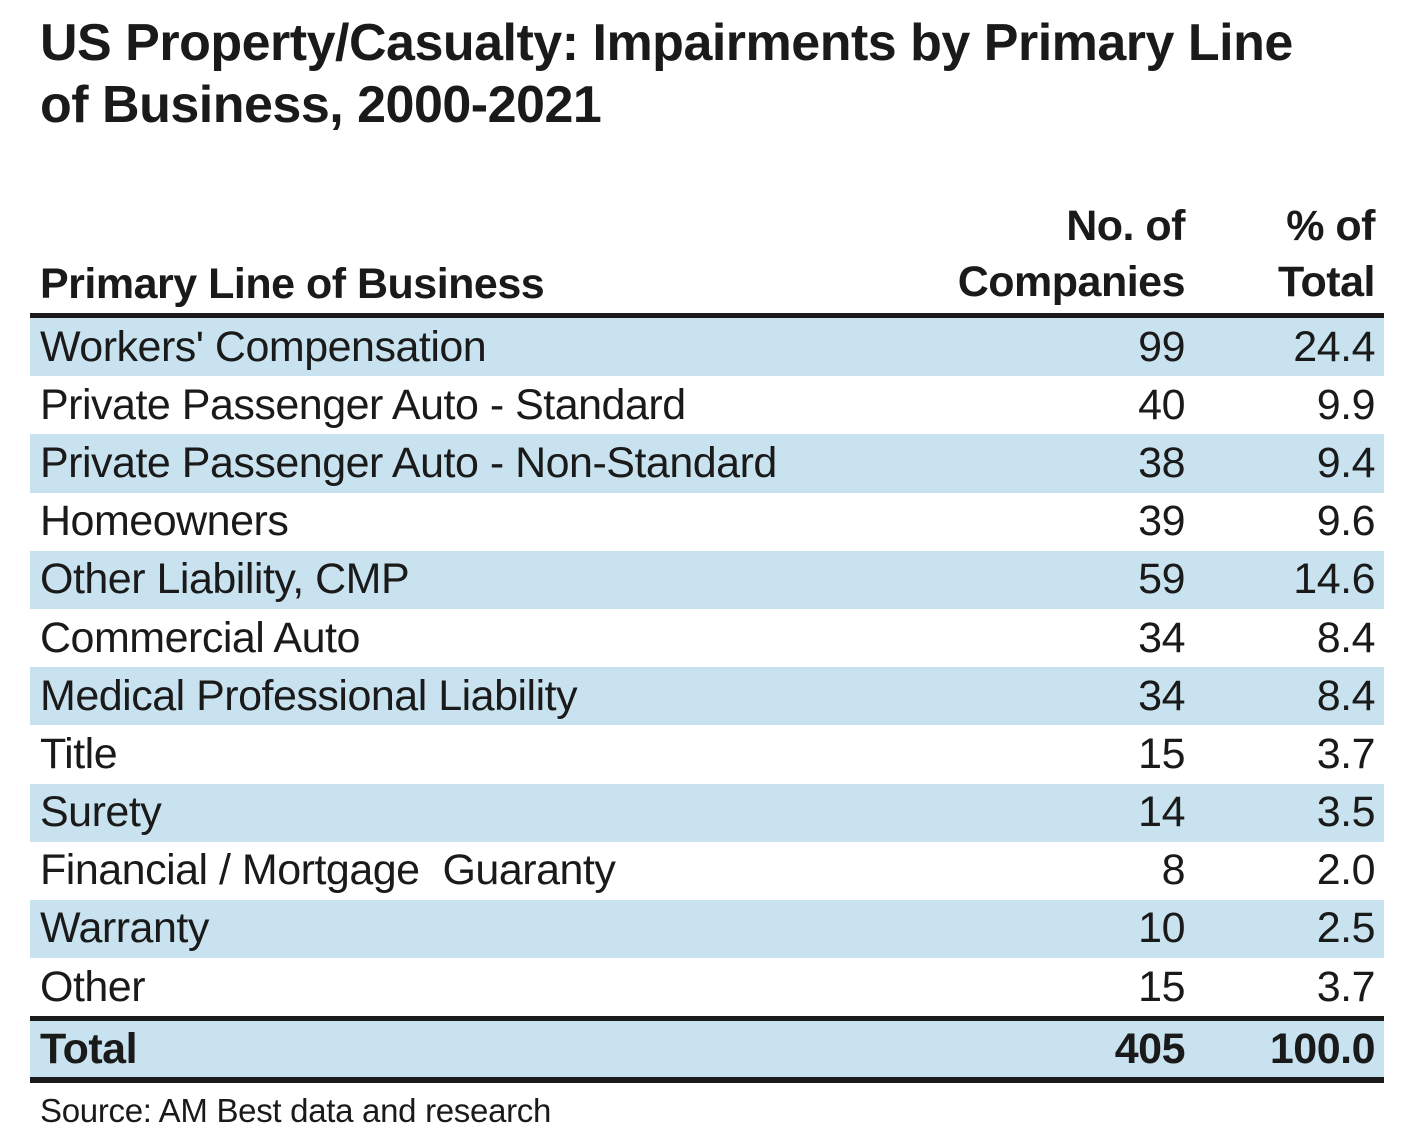 The height and width of the screenshot is (1146, 1408). What do you see at coordinates (1125, 226) in the screenshot?
I see `column-header-companies-line1: No. of` at bounding box center [1125, 226].